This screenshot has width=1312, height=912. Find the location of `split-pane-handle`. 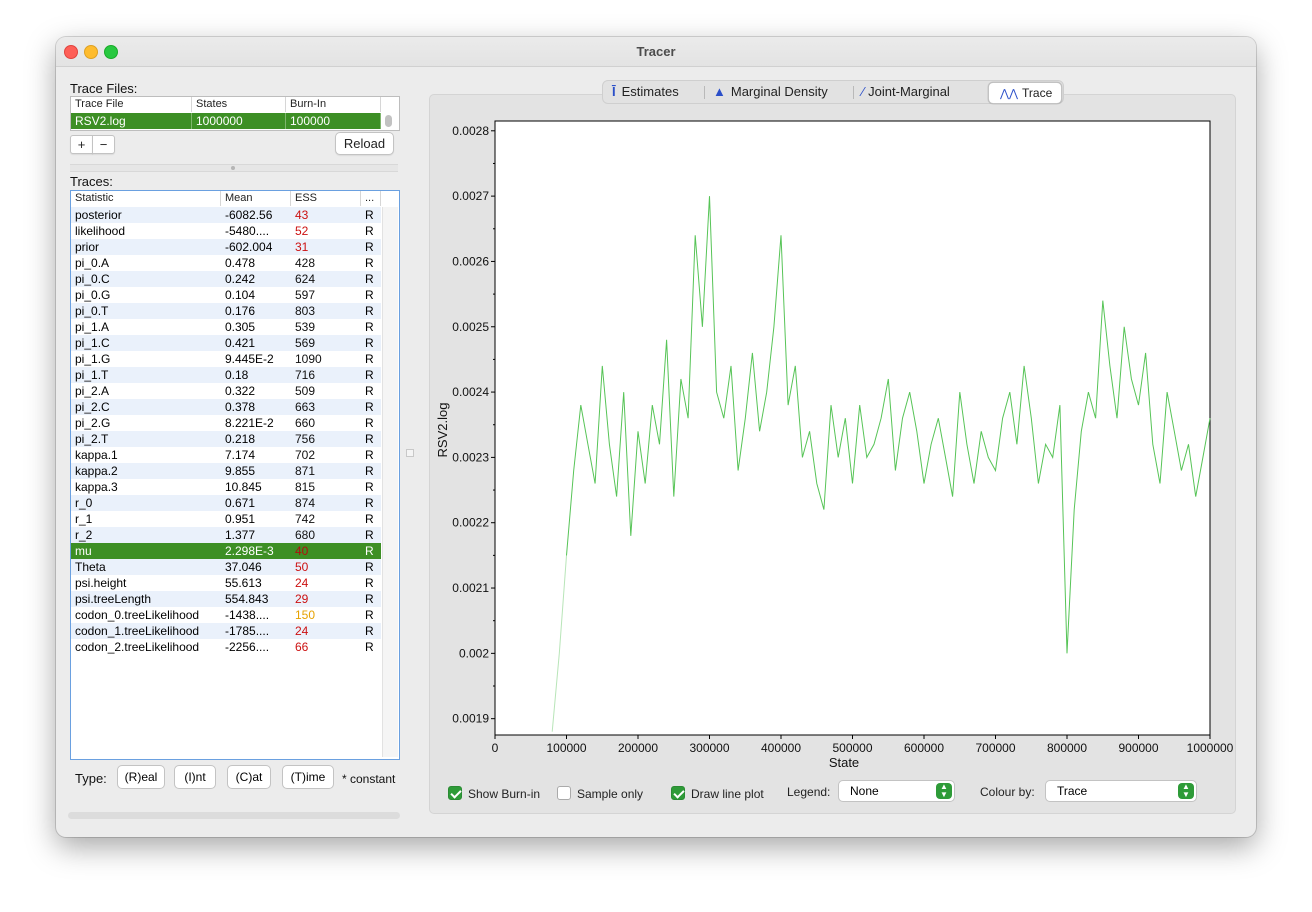

split-pane-handle is located at coordinates (410, 453).